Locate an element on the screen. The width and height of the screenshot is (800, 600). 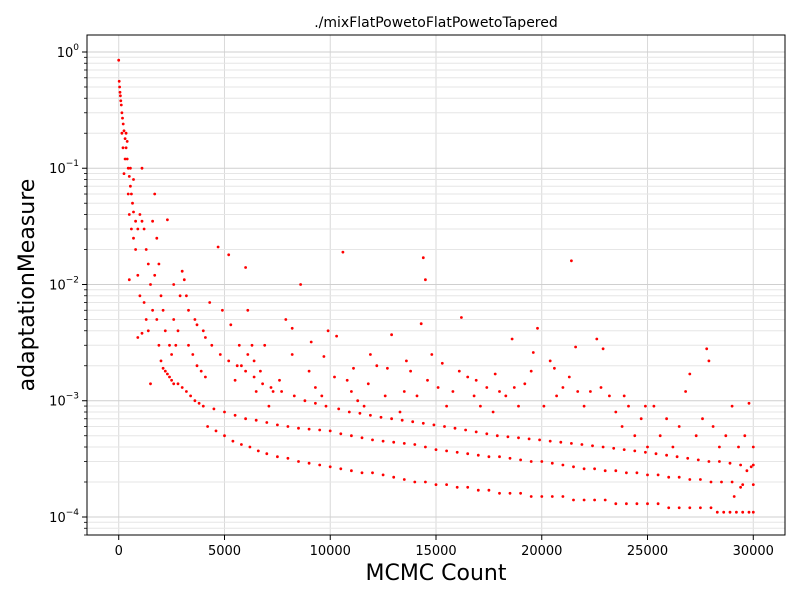
chart-title: ./mixFlatPowetoFlatPowetoTapered is located at coordinates (436, 23).